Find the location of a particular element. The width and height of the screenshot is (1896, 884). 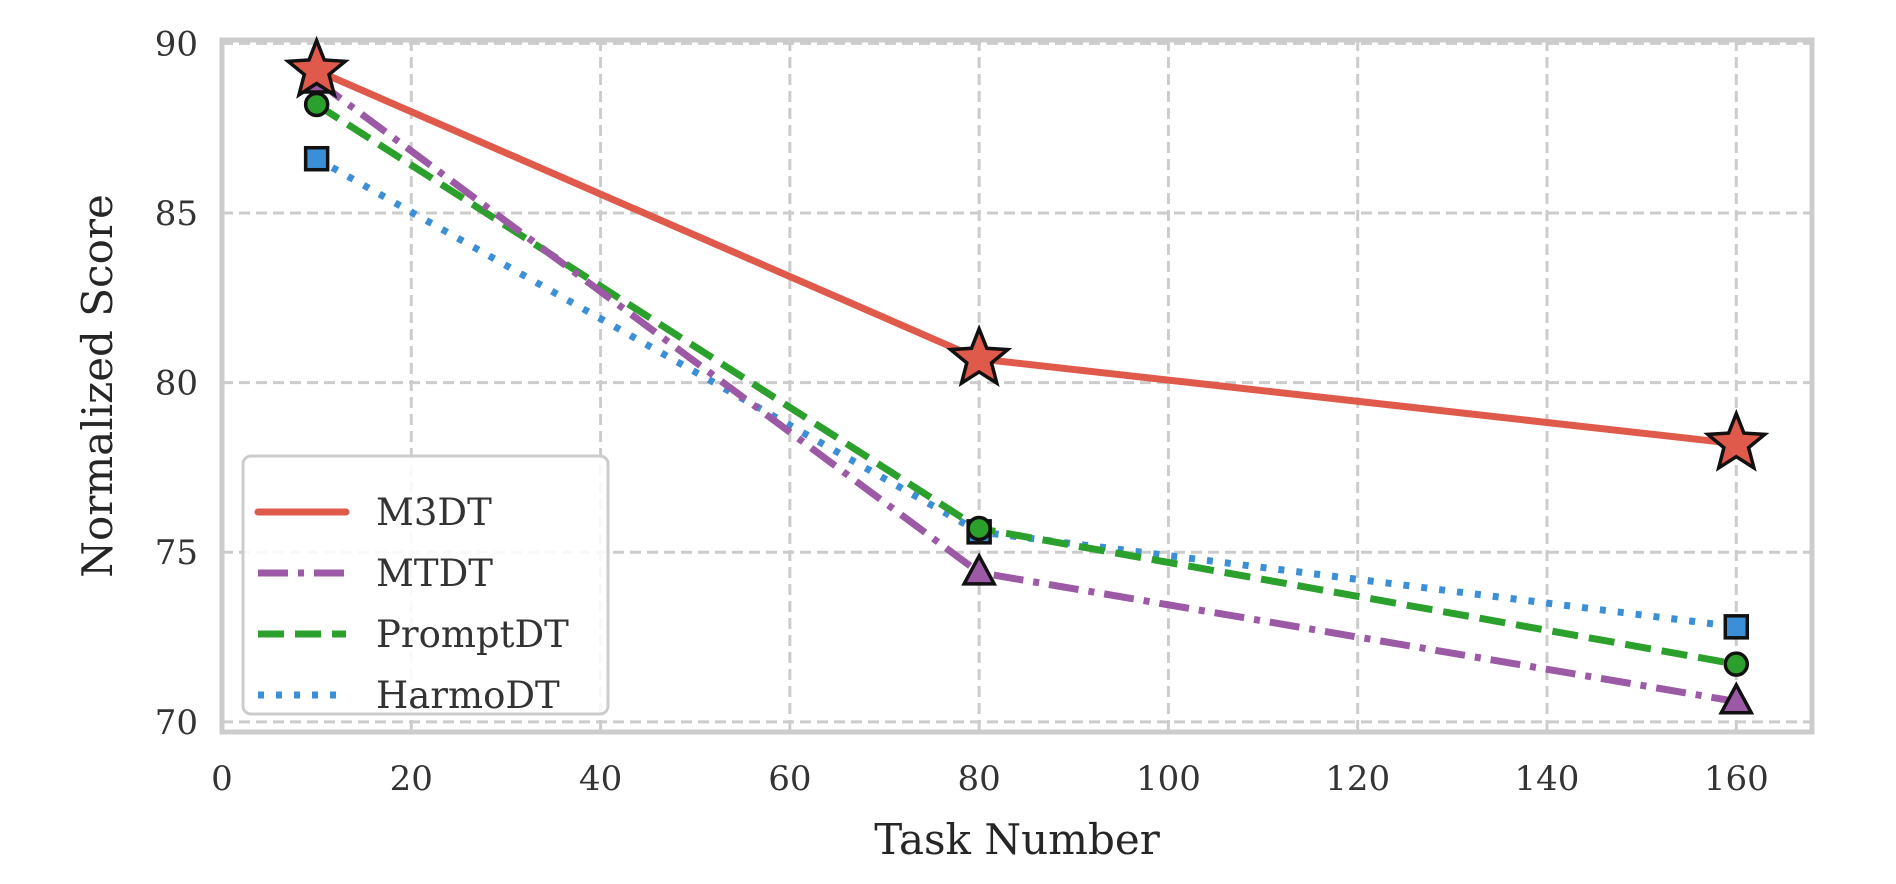

legend: M3DT MTDT PromptDT HarmoDT is located at coordinates (425, 585).